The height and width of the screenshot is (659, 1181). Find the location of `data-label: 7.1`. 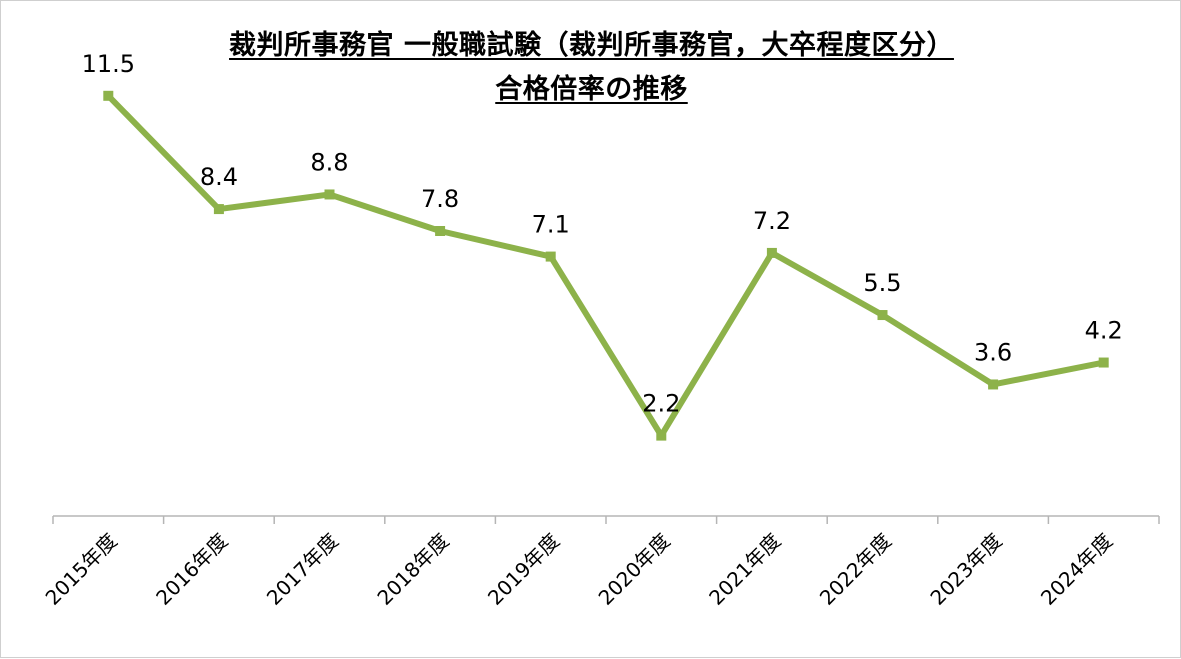

data-label: 7.1 is located at coordinates (551, 225).